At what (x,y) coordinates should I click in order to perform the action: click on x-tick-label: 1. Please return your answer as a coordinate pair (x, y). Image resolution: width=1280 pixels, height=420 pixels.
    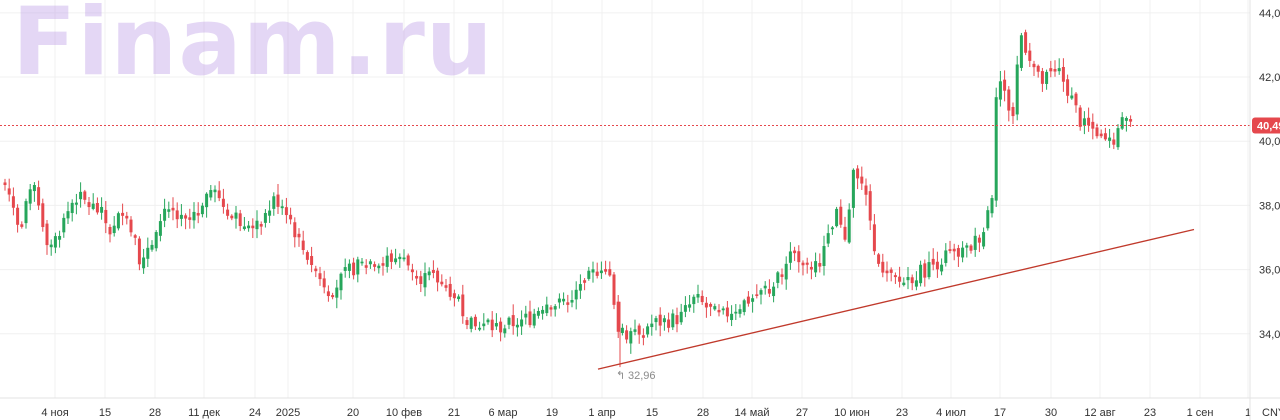
    Looking at the image, I should click on (1248, 413).